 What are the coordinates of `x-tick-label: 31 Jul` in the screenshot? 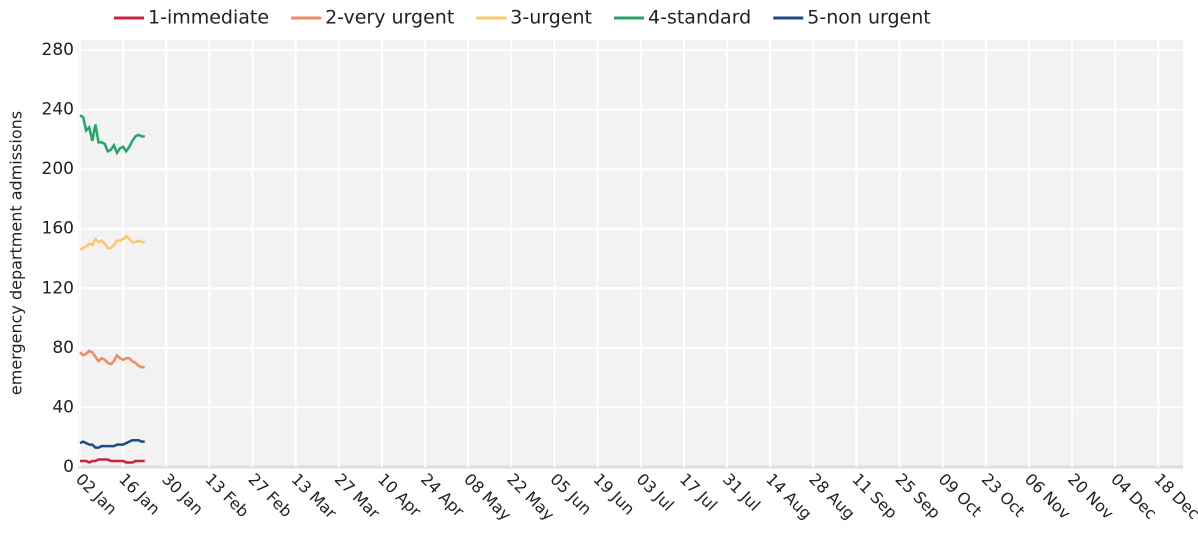 It's located at (741, 492).